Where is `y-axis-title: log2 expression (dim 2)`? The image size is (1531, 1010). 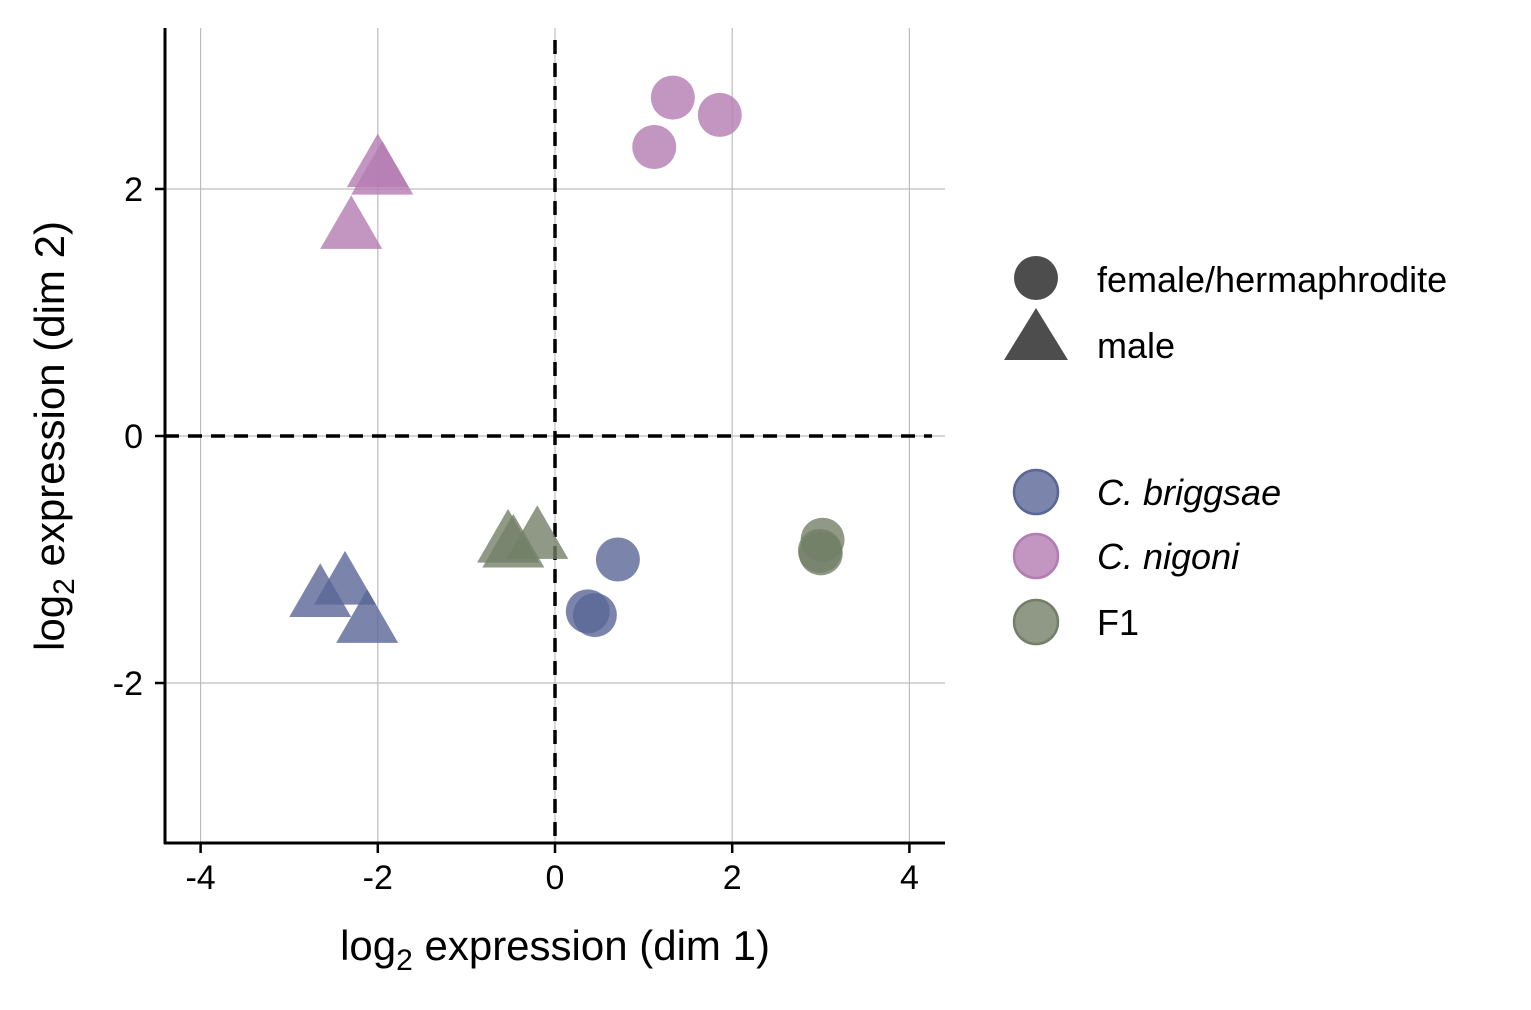 y-axis-title: log2 expression (dim 2) is located at coordinates (53, 436).